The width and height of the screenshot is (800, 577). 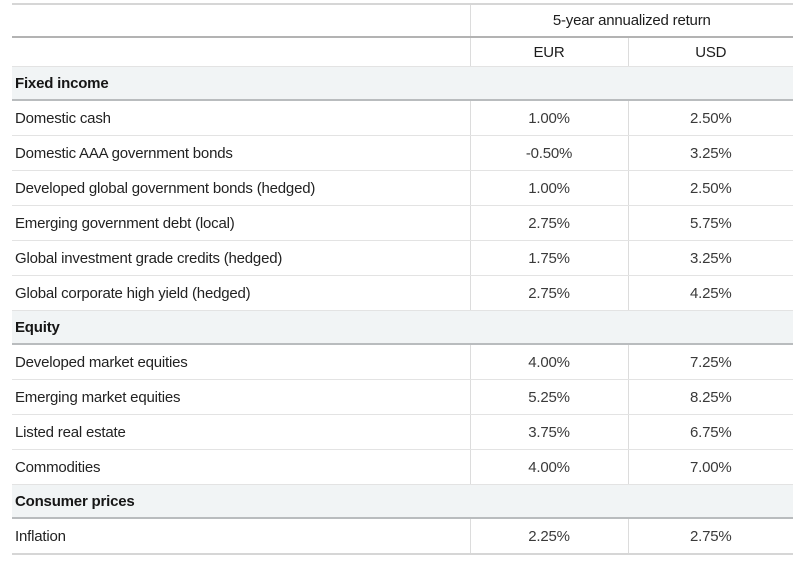 I want to click on table-row: Domestic cash 1.00% 2.50%, so click(x=402, y=118).